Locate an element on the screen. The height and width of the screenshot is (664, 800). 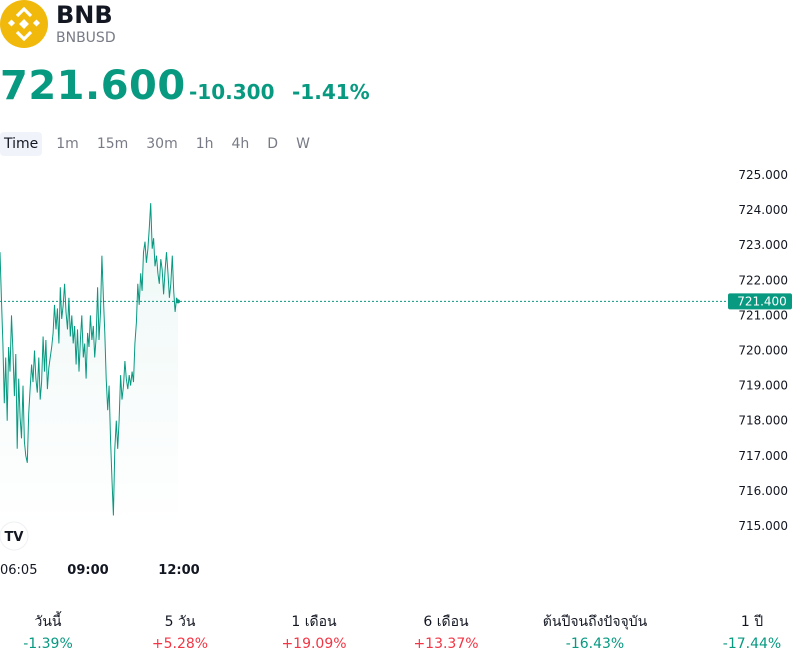
symbol-name: BNB is located at coordinates (84, 15).